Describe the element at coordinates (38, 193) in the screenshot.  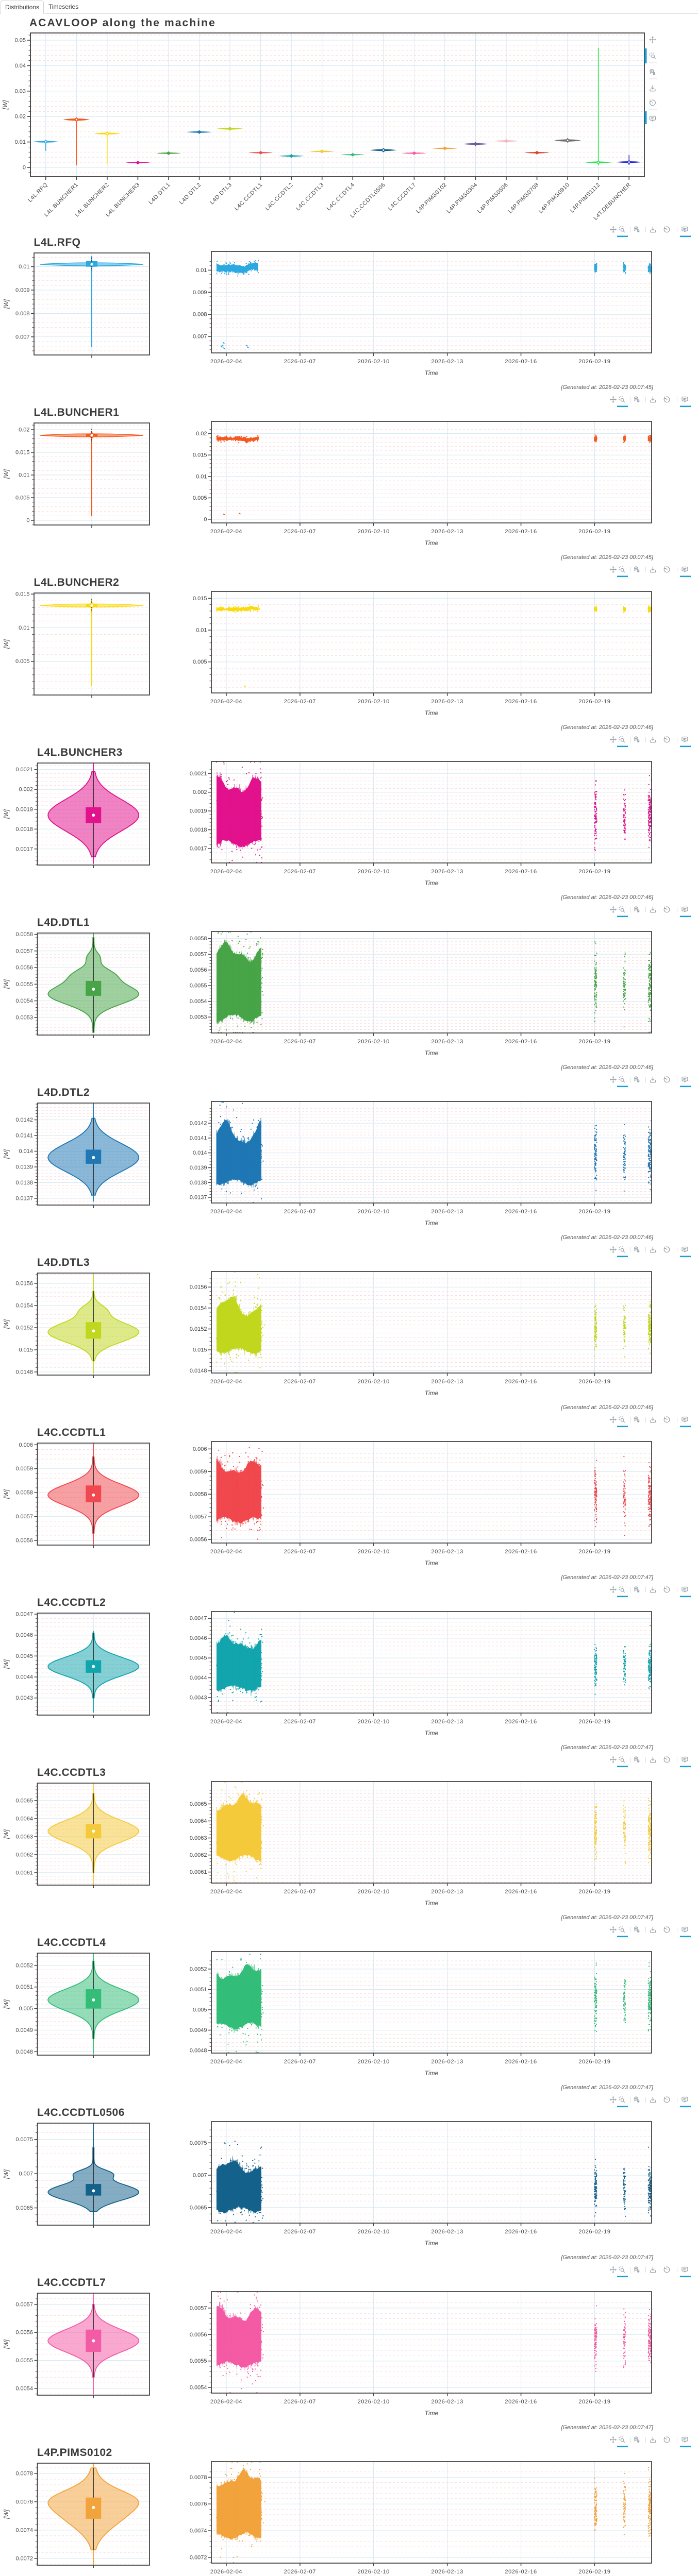
I see `svg-text: L4L.RFQ` at that location.